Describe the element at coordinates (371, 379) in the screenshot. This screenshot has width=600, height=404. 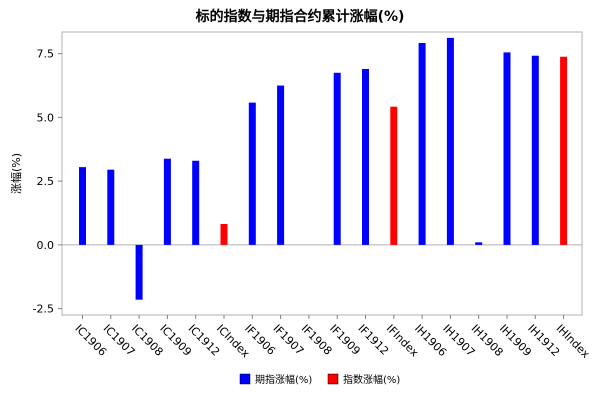
I see `legend-label: 指数涨幅(%)` at that location.